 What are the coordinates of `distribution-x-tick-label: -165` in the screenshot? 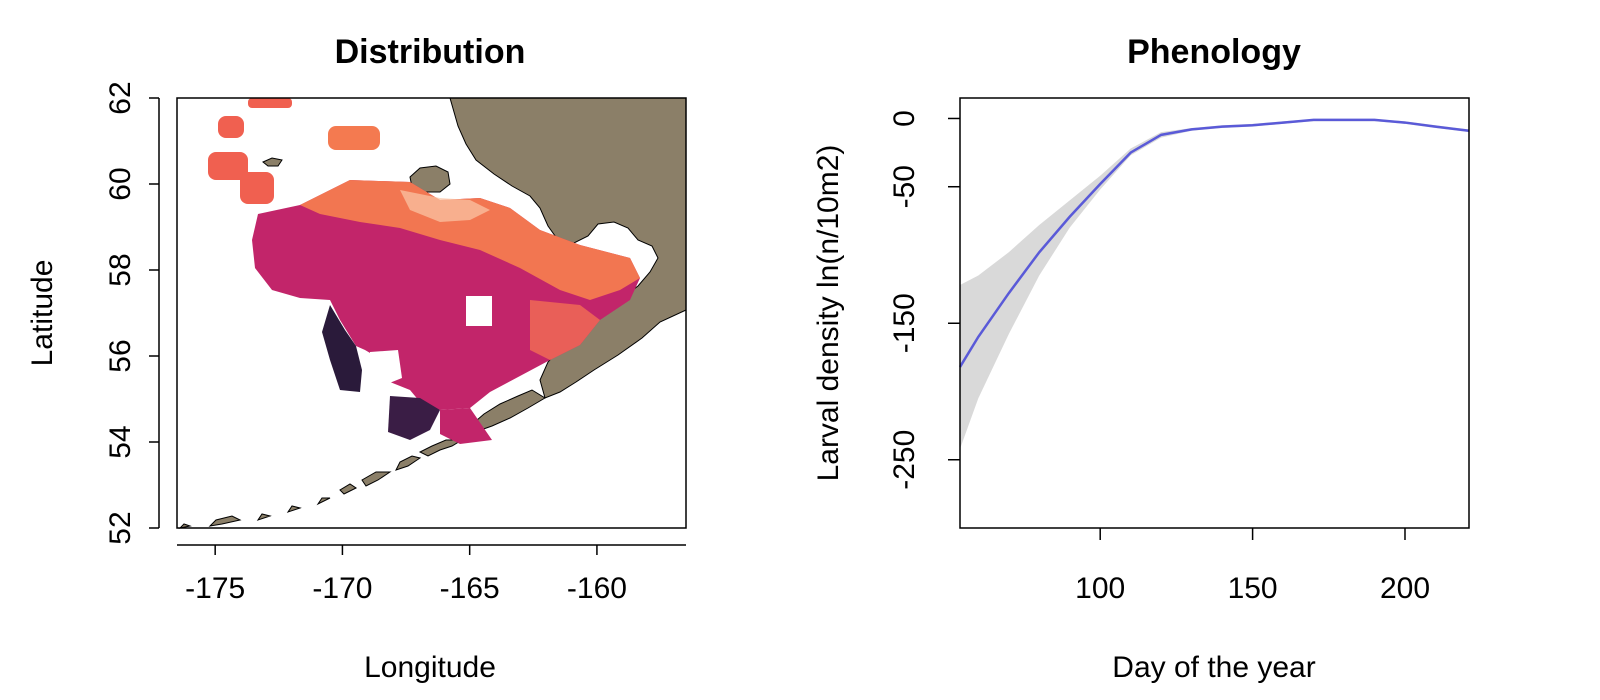 It's located at (470, 588).